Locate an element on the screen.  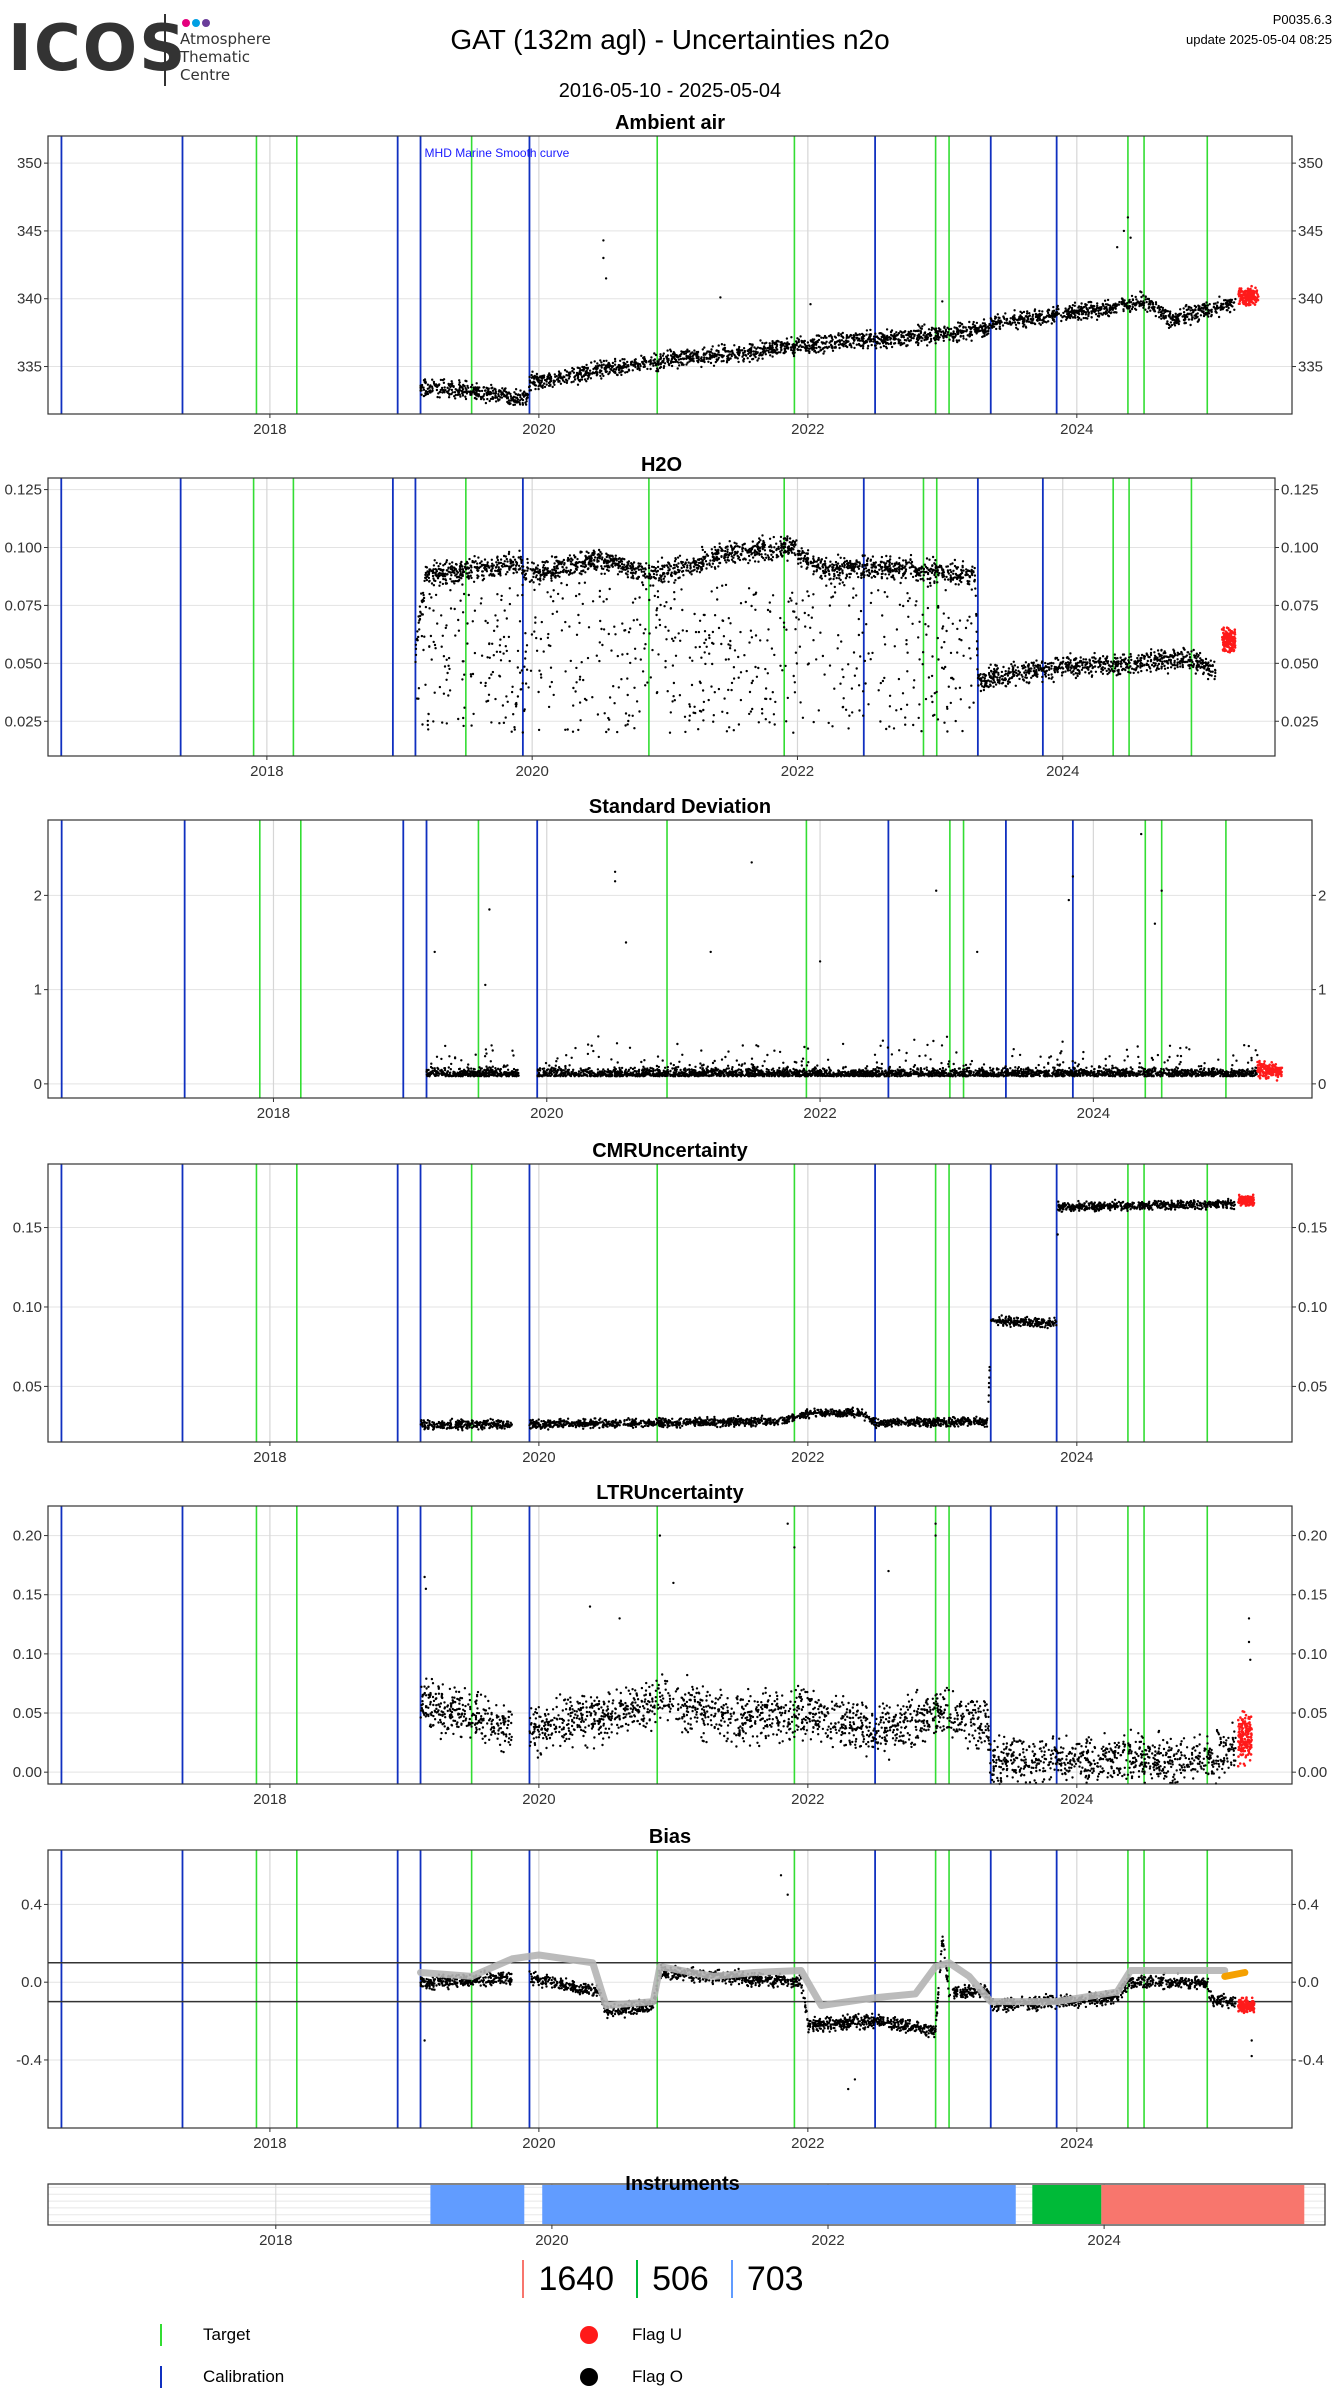
version-label: P0035.6.3 is located at coordinates (1302, 19).